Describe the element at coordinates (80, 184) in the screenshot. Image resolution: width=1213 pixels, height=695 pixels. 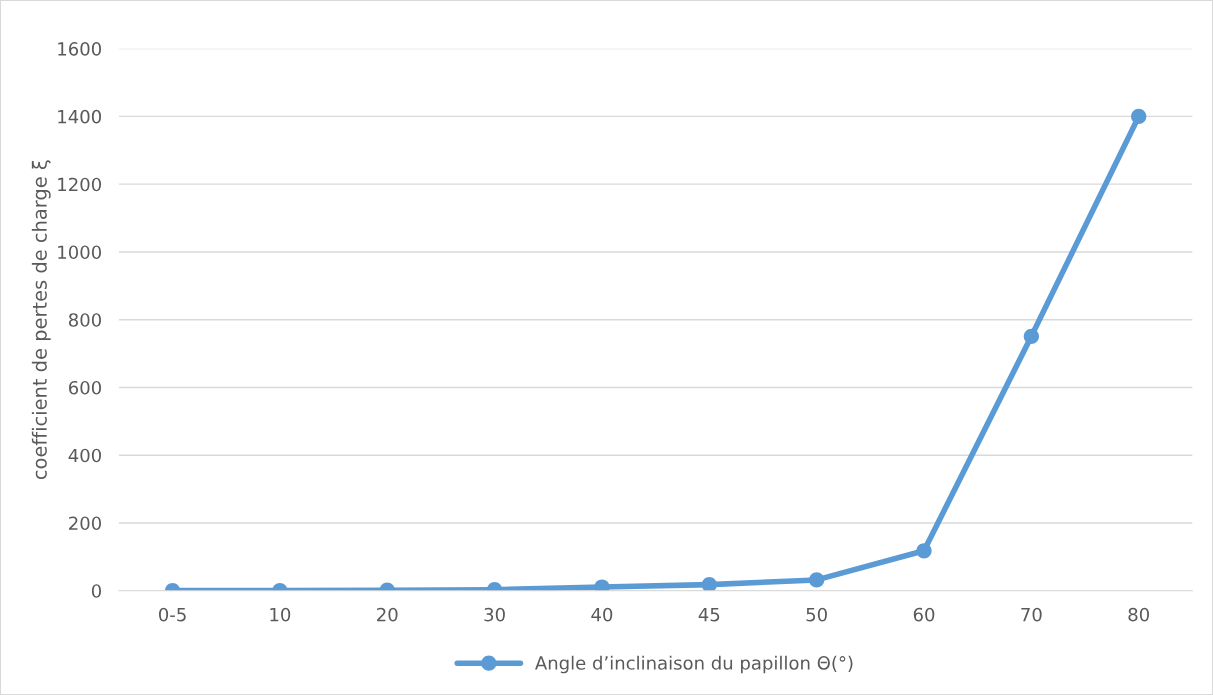
I see `y-tick-label: 1200` at that location.